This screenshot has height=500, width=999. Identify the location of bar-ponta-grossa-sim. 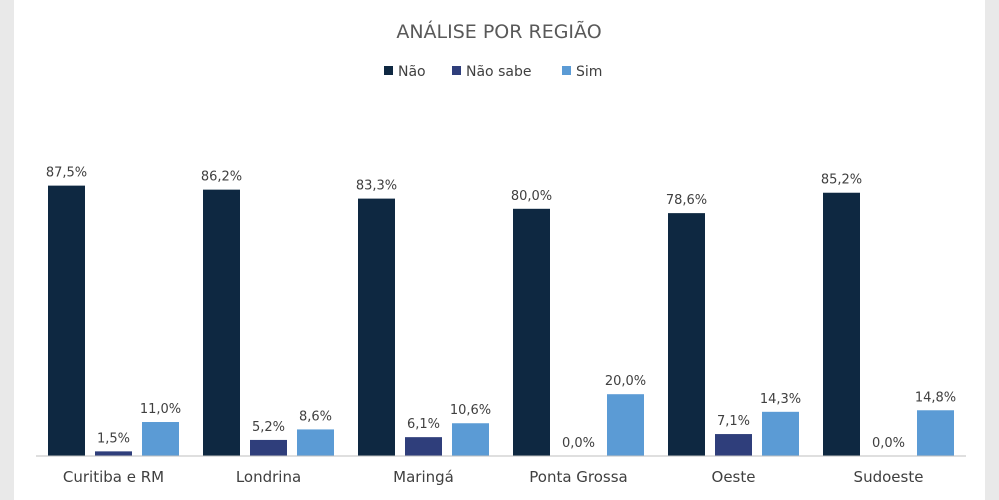
(625, 425).